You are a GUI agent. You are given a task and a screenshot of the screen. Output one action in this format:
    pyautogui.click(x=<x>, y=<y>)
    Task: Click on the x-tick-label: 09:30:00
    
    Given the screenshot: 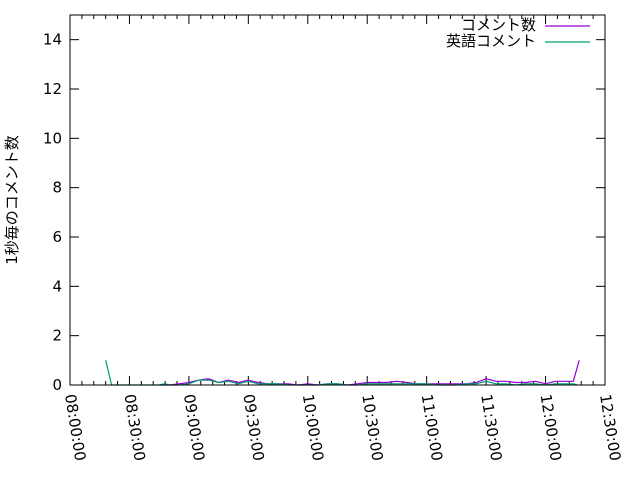 What is the action you would take?
    pyautogui.click(x=253, y=427)
    